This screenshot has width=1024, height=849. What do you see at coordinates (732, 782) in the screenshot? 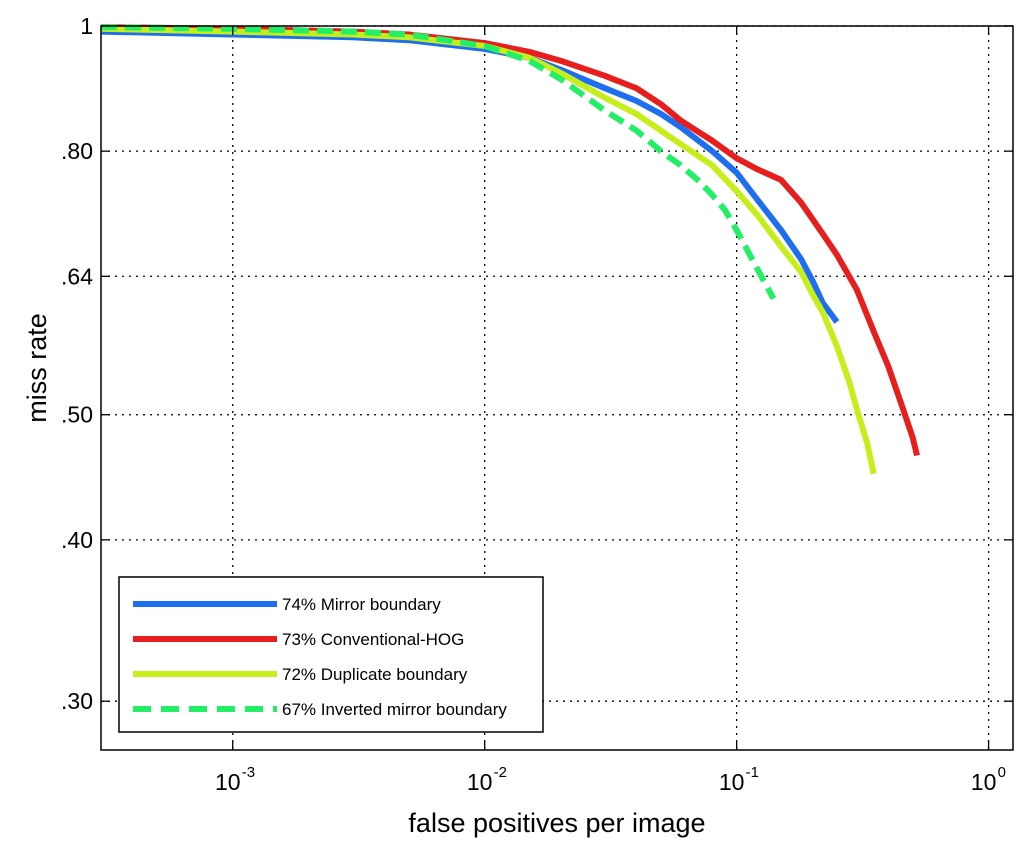
I see `x-tick-label-2: 10` at bounding box center [732, 782].